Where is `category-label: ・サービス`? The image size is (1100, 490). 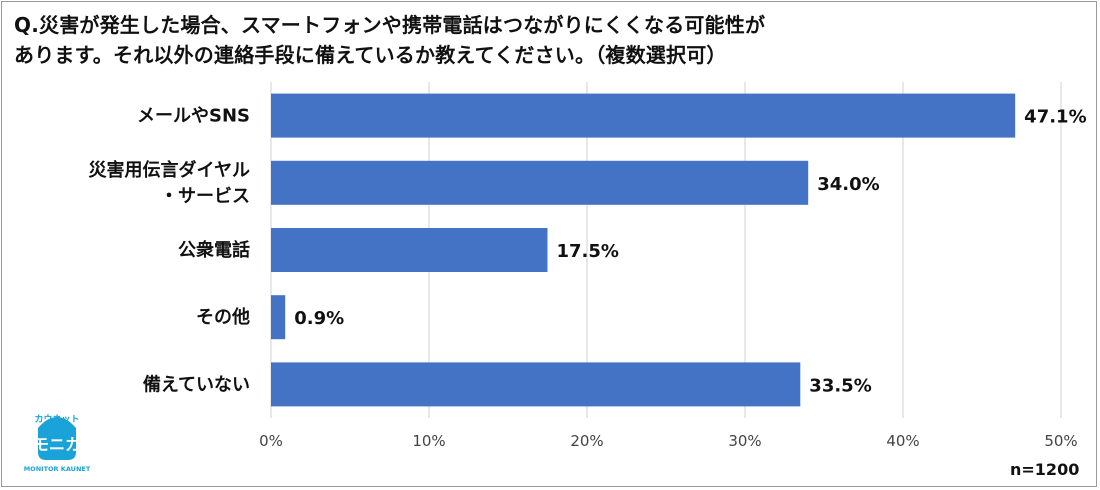 category-label: ・サービス is located at coordinates (205, 196).